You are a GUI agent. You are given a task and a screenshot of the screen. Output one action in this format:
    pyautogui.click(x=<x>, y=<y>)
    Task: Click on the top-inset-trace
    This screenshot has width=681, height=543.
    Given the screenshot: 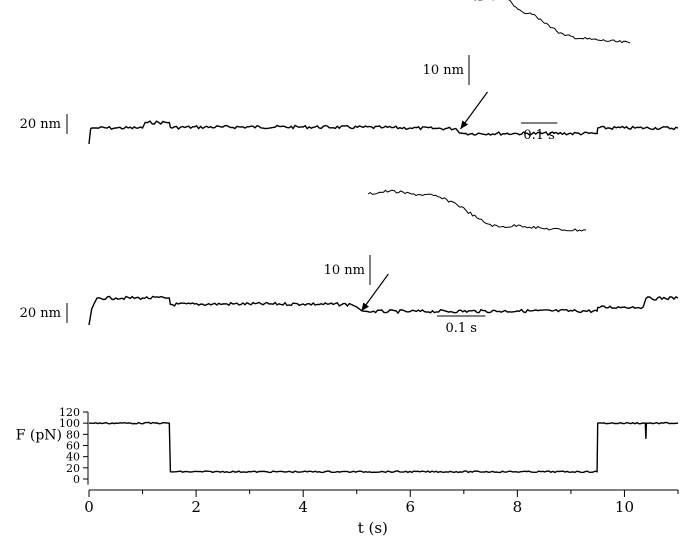 What is the action you would take?
    pyautogui.click(x=552, y=22)
    